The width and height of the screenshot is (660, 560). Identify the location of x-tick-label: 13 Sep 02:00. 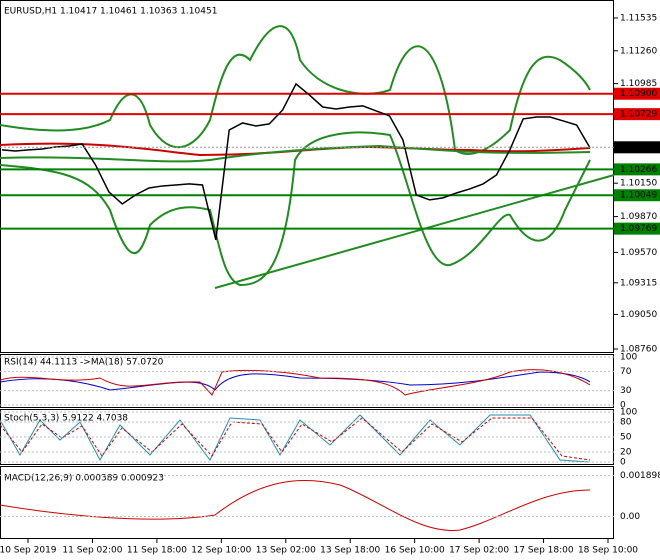
(286, 551).